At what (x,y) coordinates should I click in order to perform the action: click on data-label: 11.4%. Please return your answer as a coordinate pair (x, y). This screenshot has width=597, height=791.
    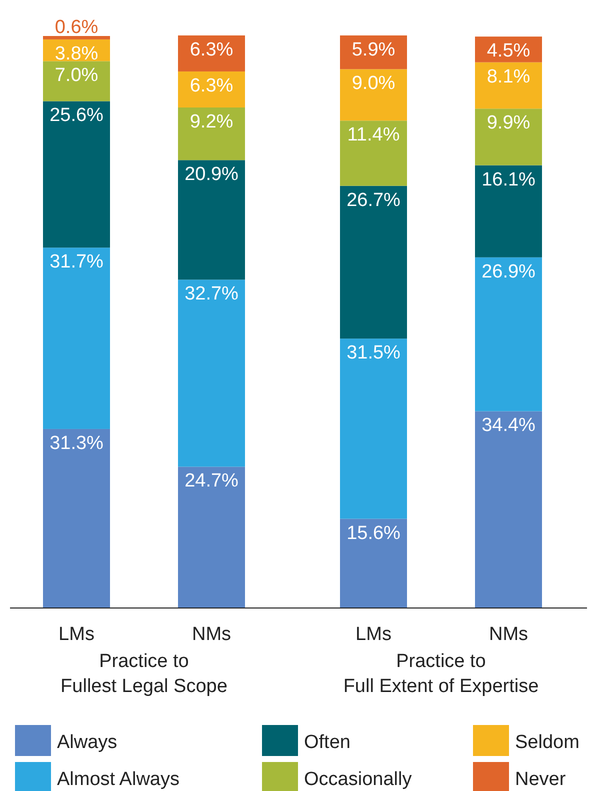
    Looking at the image, I should click on (373, 135).